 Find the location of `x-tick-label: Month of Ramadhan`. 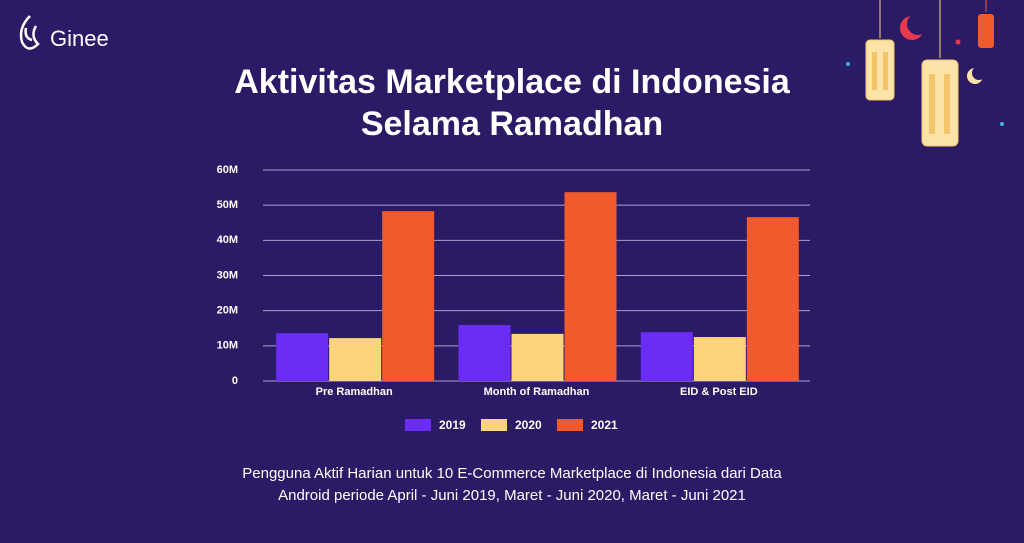

x-tick-label: Month of Ramadhan is located at coordinates (537, 392).